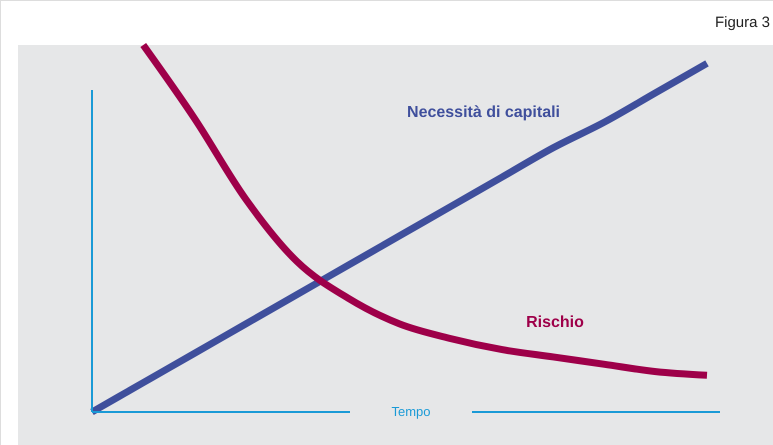 This screenshot has height=445, width=773. I want to click on series-label: Necessità di capitali, so click(483, 112).